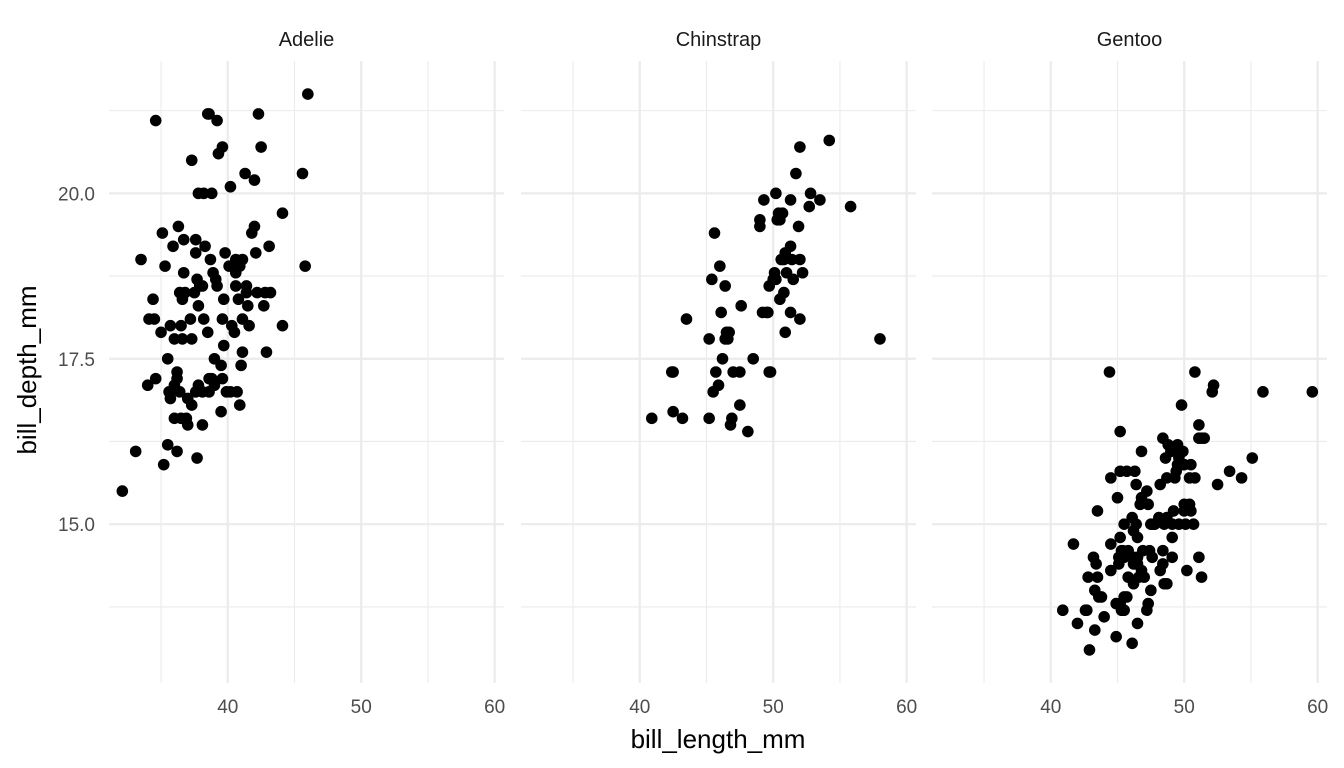  Describe the element at coordinates (719, 40) in the screenshot. I see `facet-title: Chinstrap` at that location.